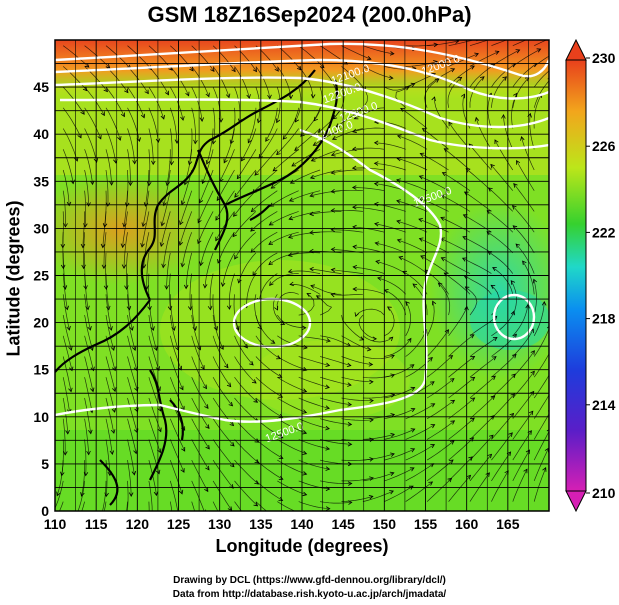 The height and width of the screenshot is (605, 619). Describe the element at coordinates (55, 524) in the screenshot. I see `x-tick-label: 110` at that location.